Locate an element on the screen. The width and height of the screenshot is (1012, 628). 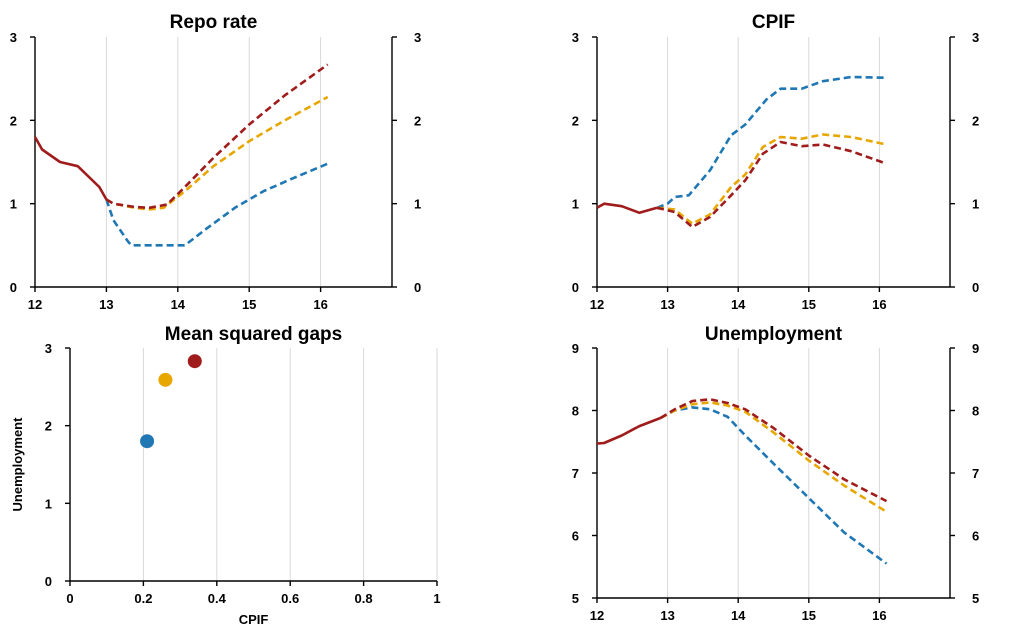
cpif-x-tick-label: 12 is located at coordinates (597, 304).